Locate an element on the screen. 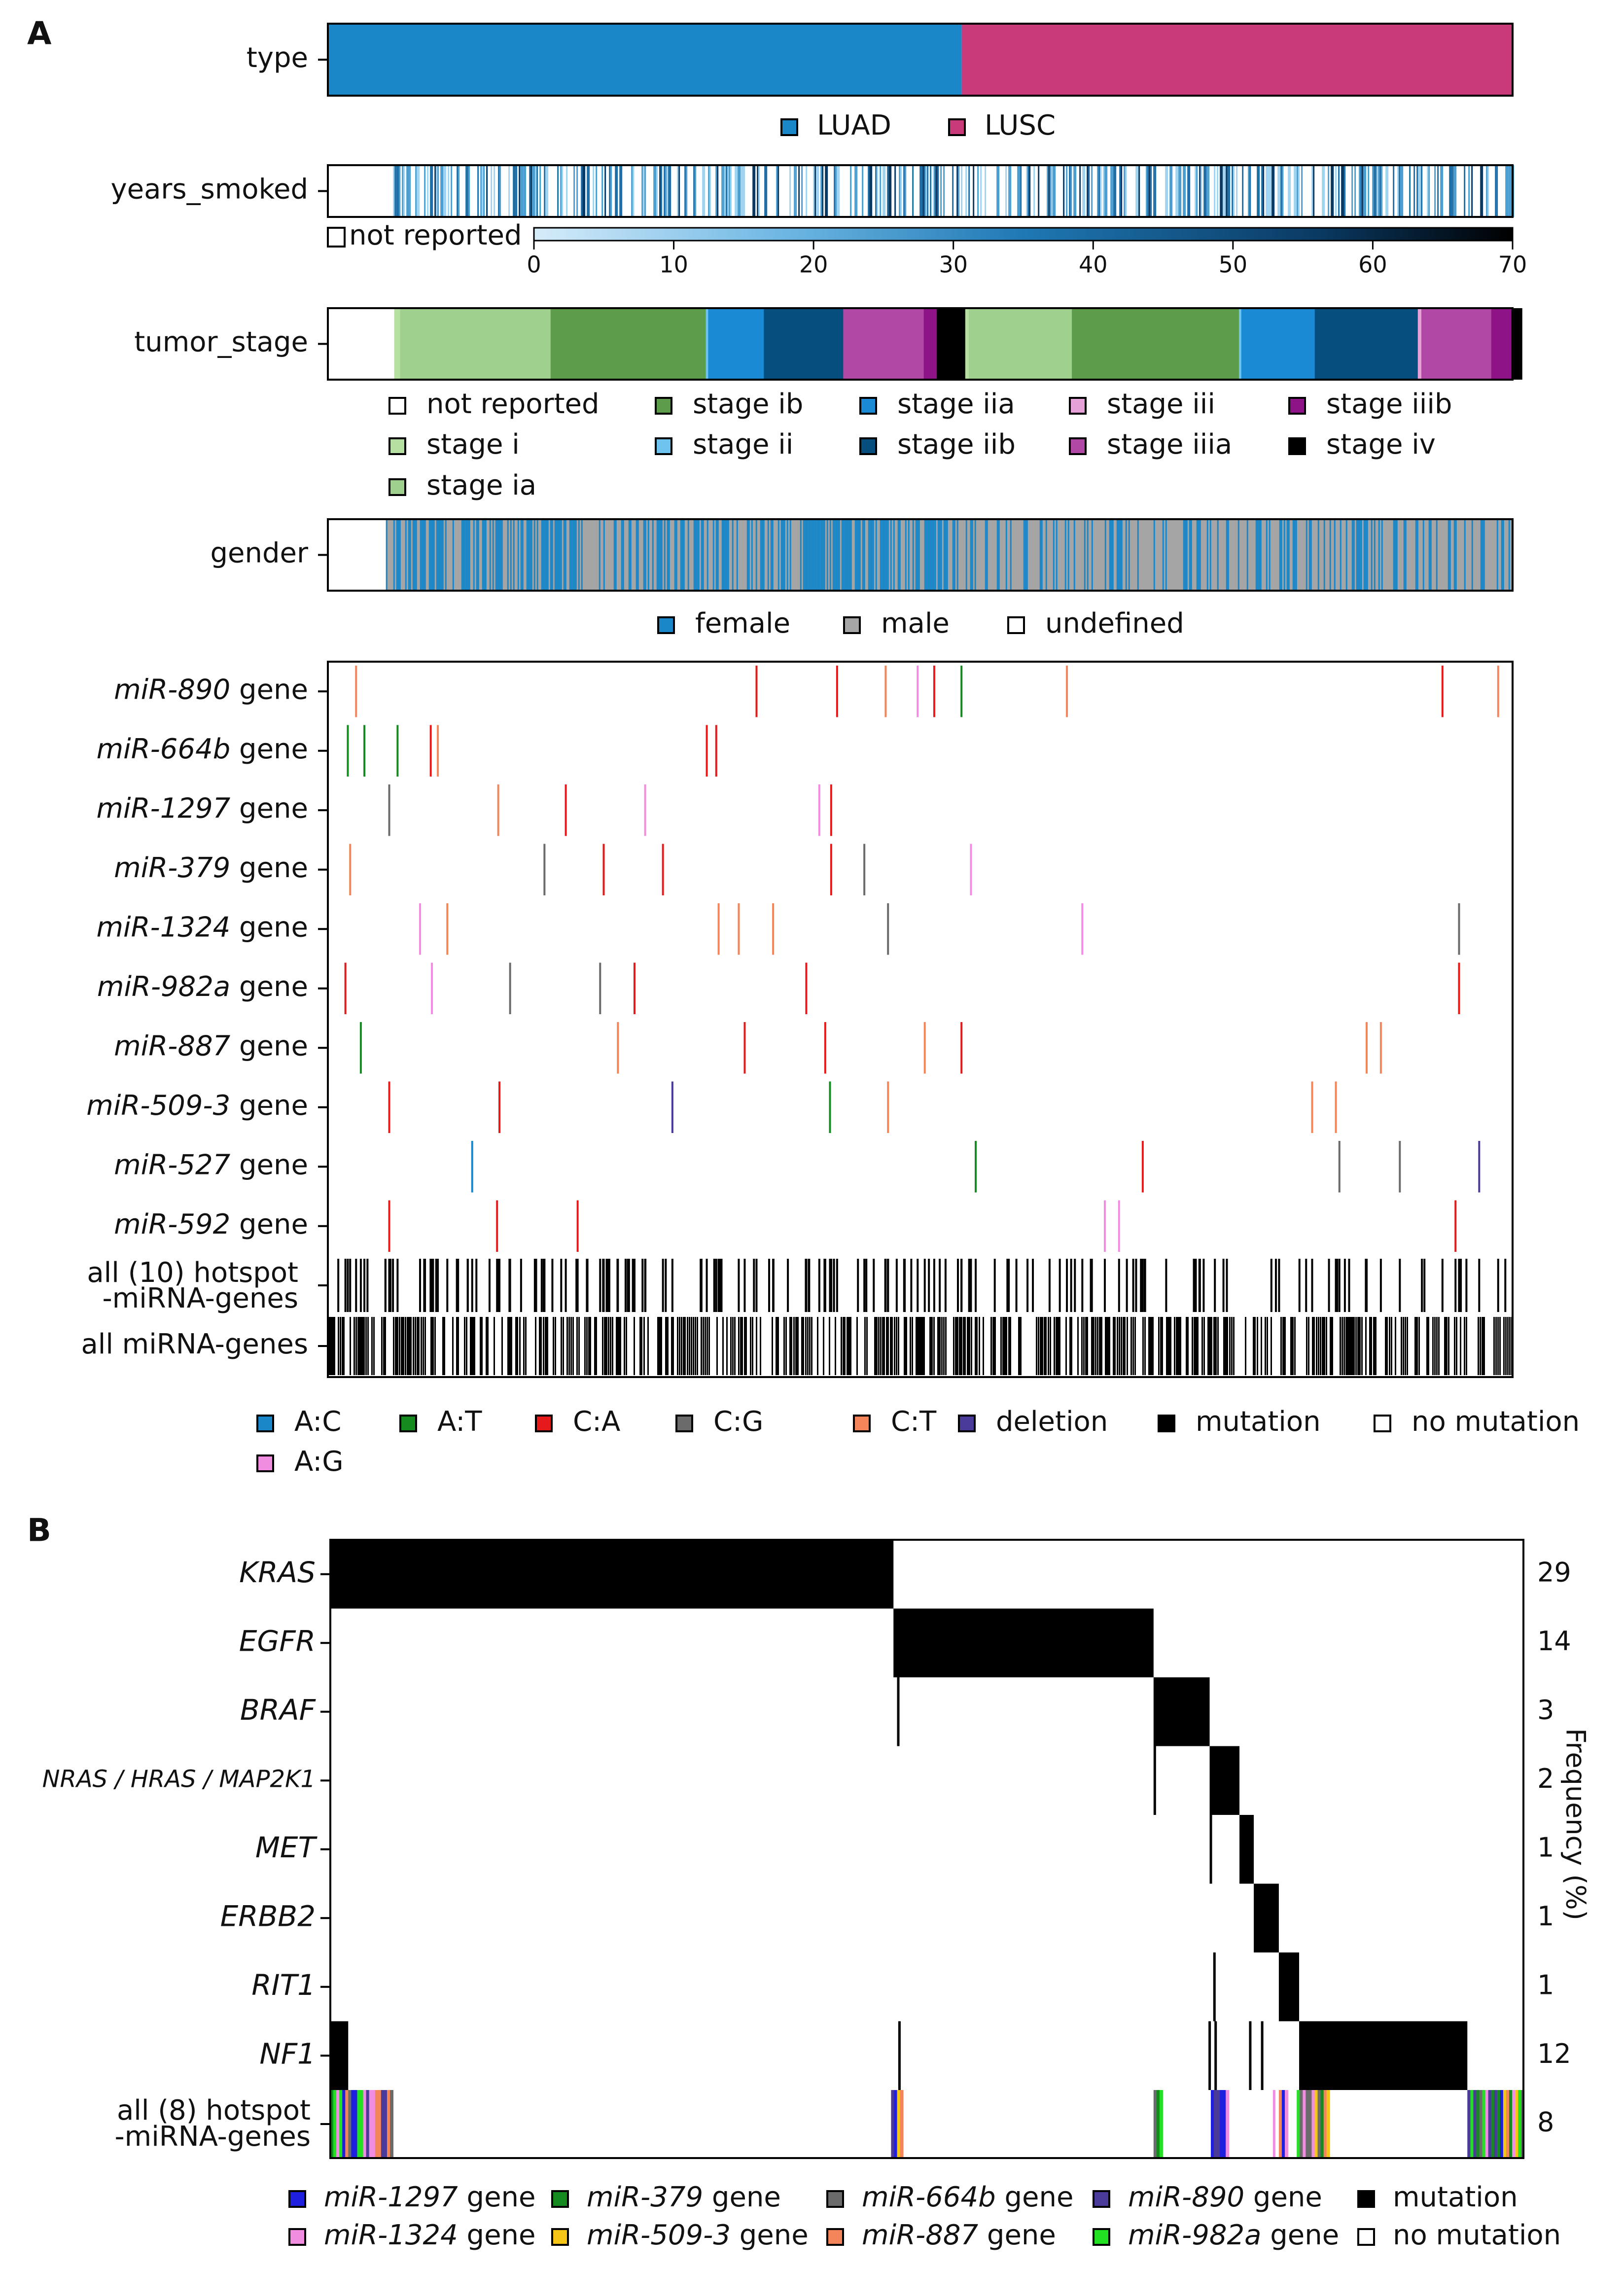 Image resolution: width=1624 pixels, height=2269 pixels. gene-mutation-mark is located at coordinates (1211, 1850).